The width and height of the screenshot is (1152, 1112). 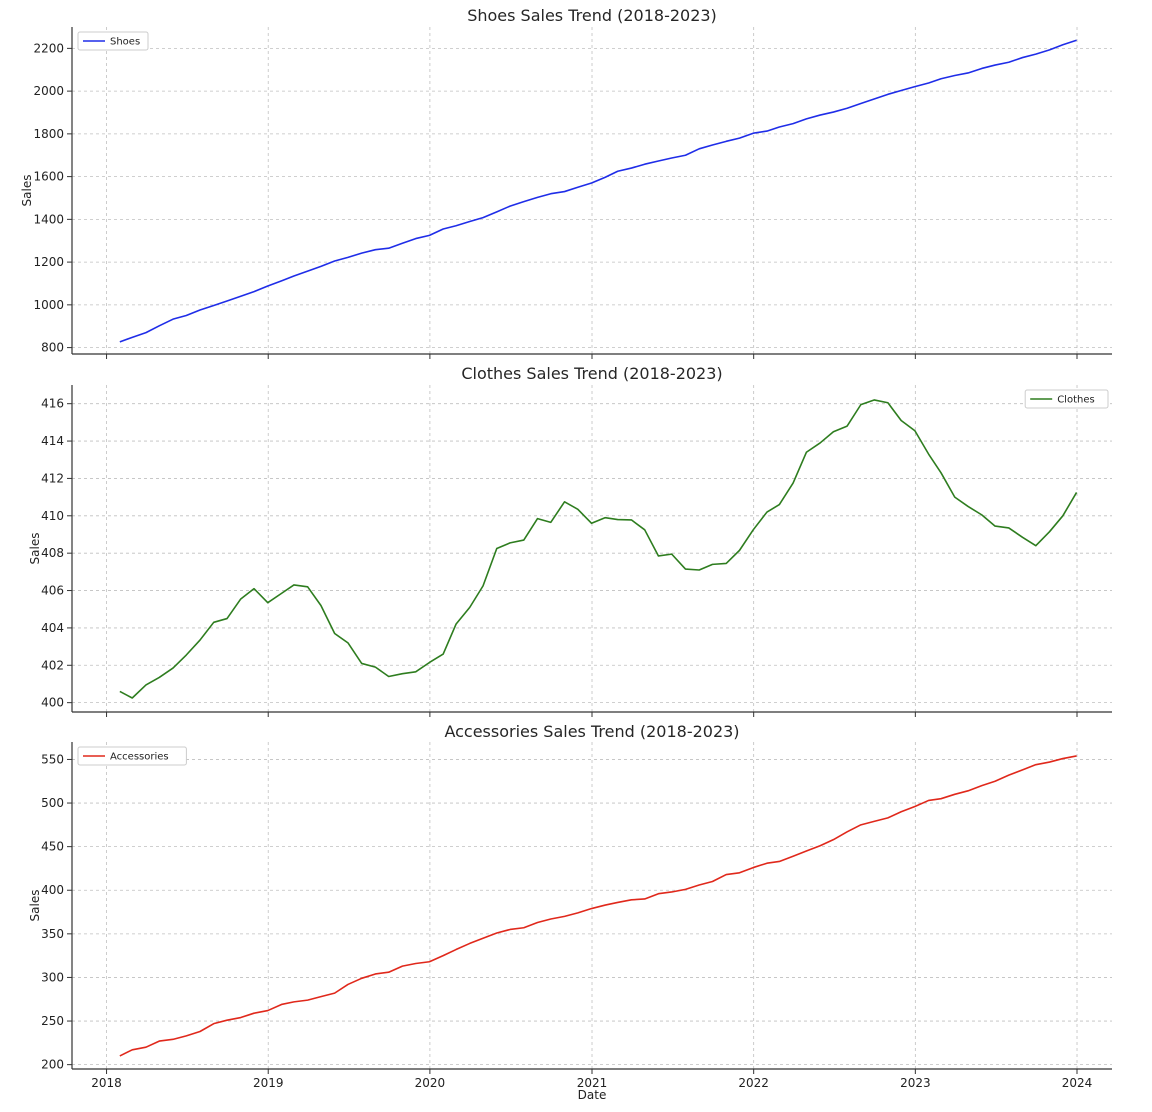 I want to click on legend-label: Clothes, so click(x=1076, y=400).